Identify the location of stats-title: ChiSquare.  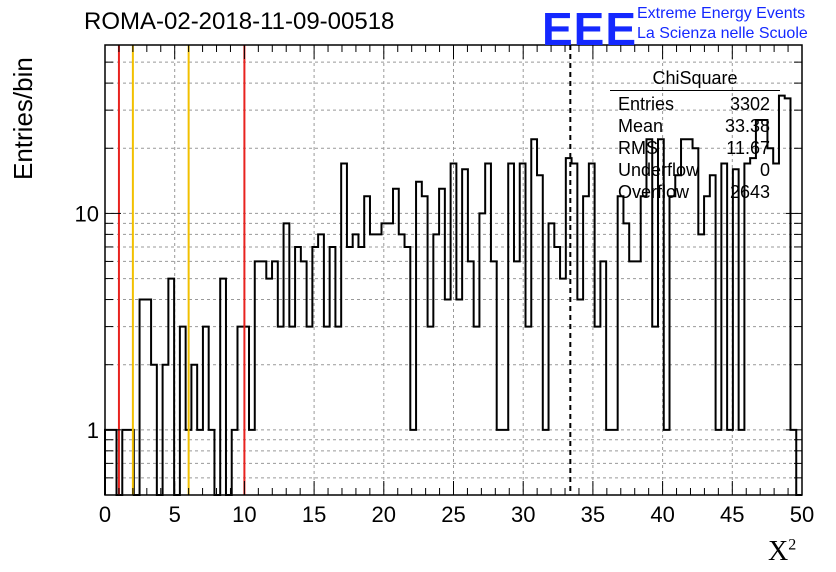
(695, 79).